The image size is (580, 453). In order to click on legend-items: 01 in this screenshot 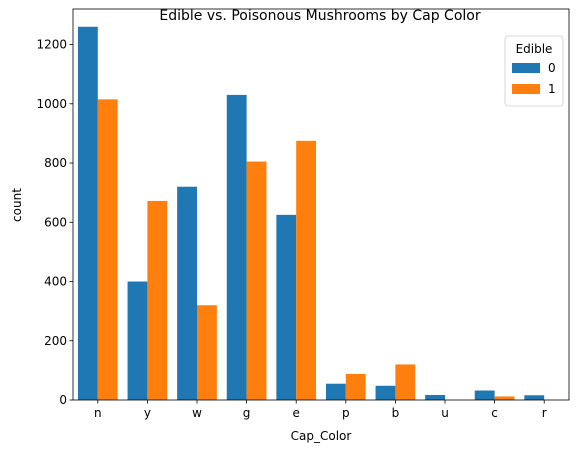, I will do `click(534, 78)`.